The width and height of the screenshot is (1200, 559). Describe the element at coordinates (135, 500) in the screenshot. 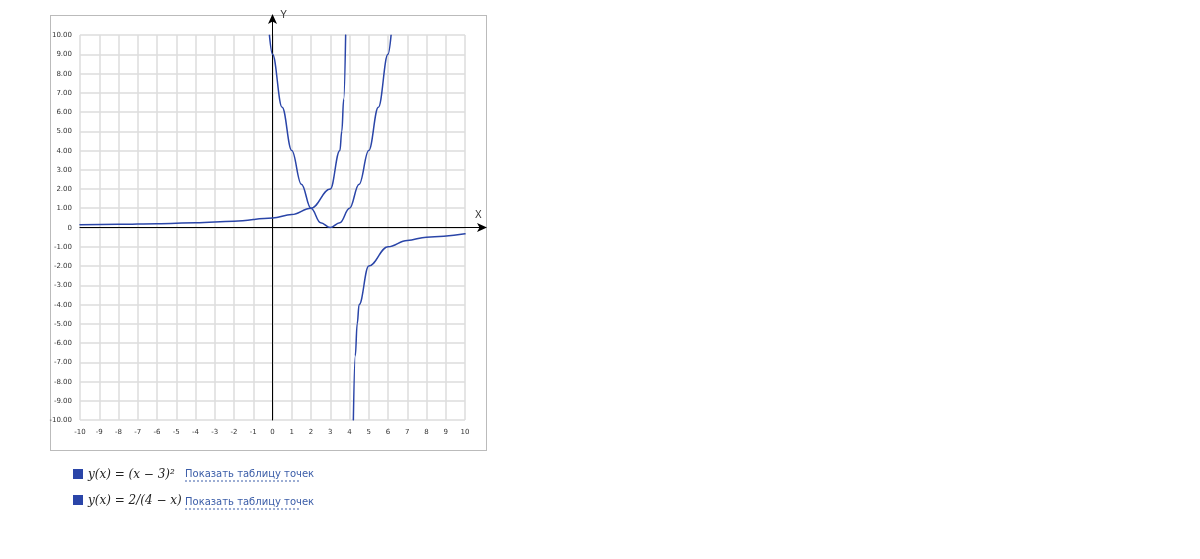

I see `legend-label: y(x) = 2/(4 − x)` at that location.